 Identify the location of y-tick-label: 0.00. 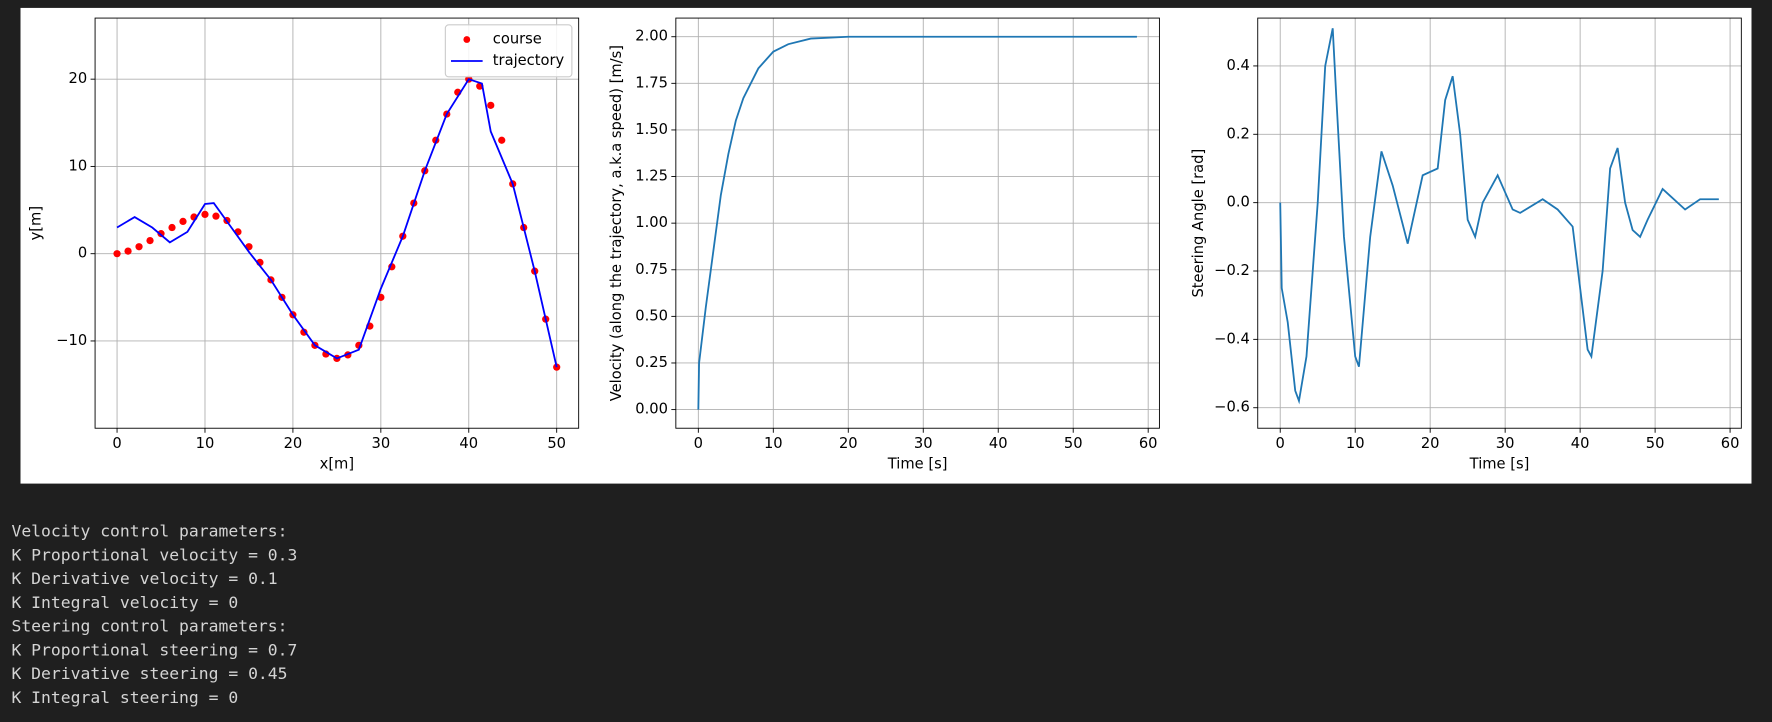
(651, 409).